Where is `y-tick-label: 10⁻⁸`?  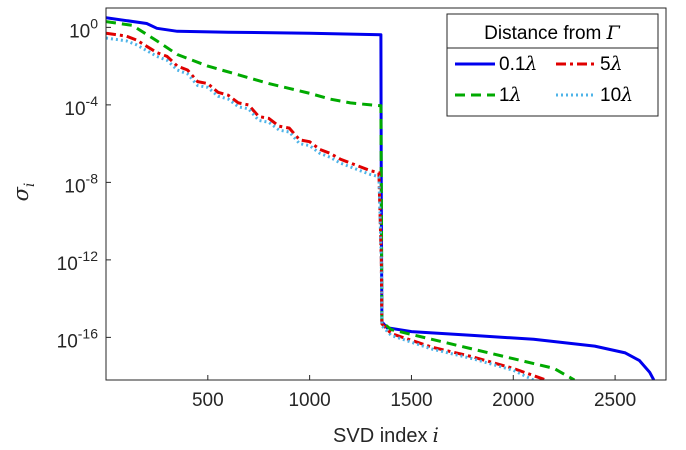 y-tick-label: 10⁻⁸ is located at coordinates (81, 183).